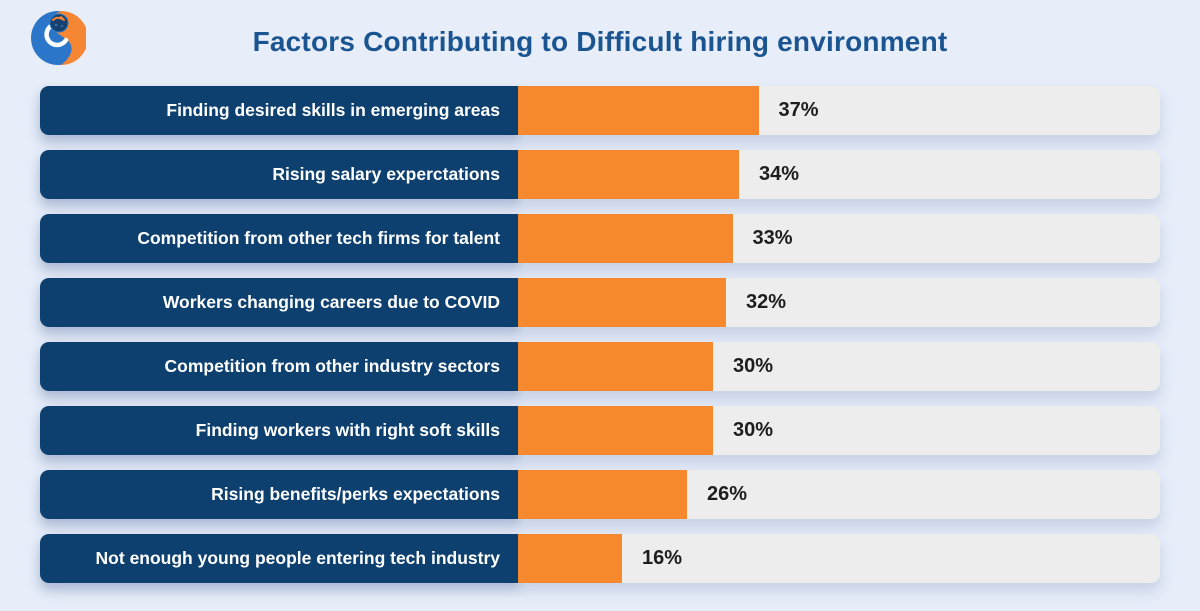 The height and width of the screenshot is (611, 1200). Describe the element at coordinates (662, 558) in the screenshot. I see `bar-value: 16%` at that location.